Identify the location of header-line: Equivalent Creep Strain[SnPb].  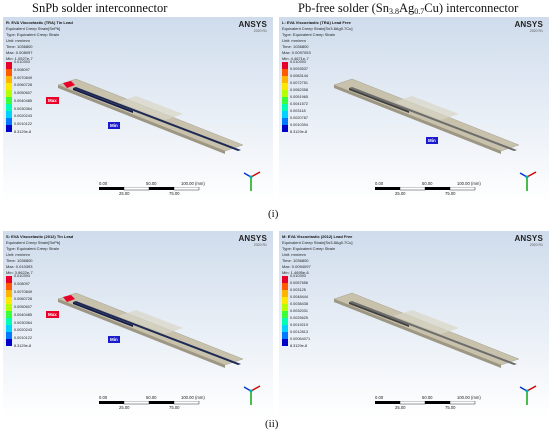
(33, 242).